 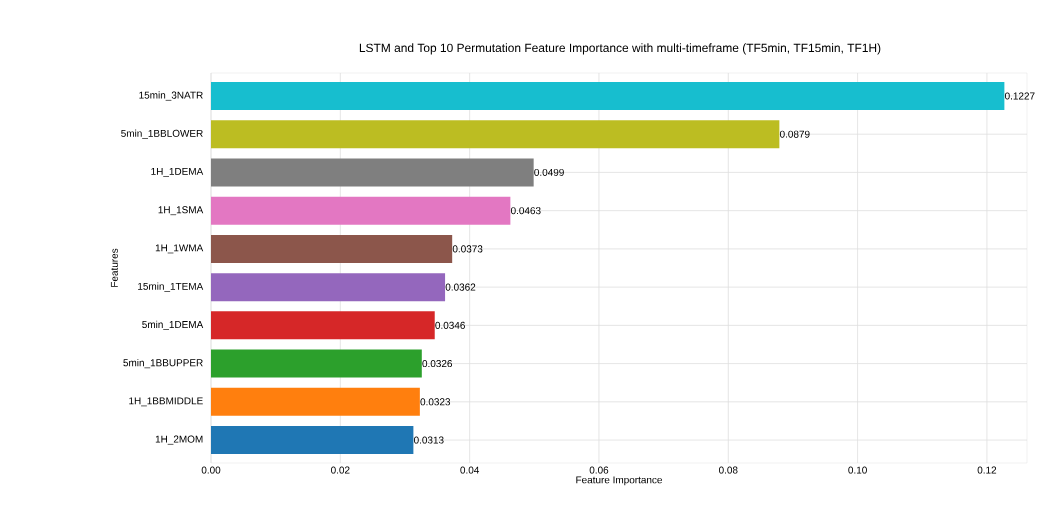 I want to click on y-tick-label: 15min_3NATR, so click(x=171, y=96).